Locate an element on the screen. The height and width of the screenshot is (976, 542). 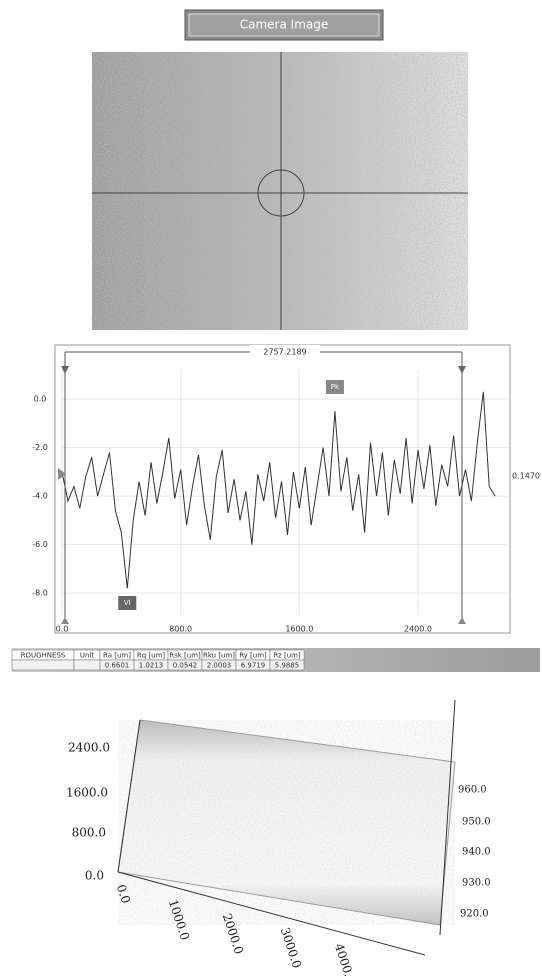
y-tick-label: -4.0 is located at coordinates (40, 496).